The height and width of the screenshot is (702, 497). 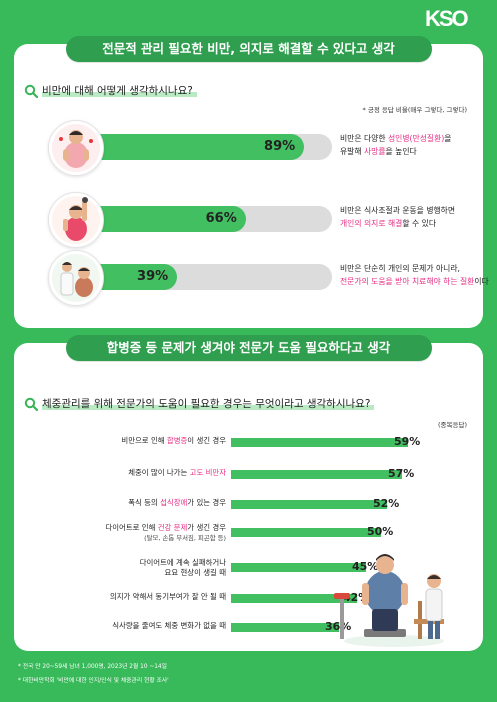 I want to click on perception-row: 89% 비만은 다양한 성인병(만성질환)을 유발해 사망률을 높인다, so click(x=268, y=148).